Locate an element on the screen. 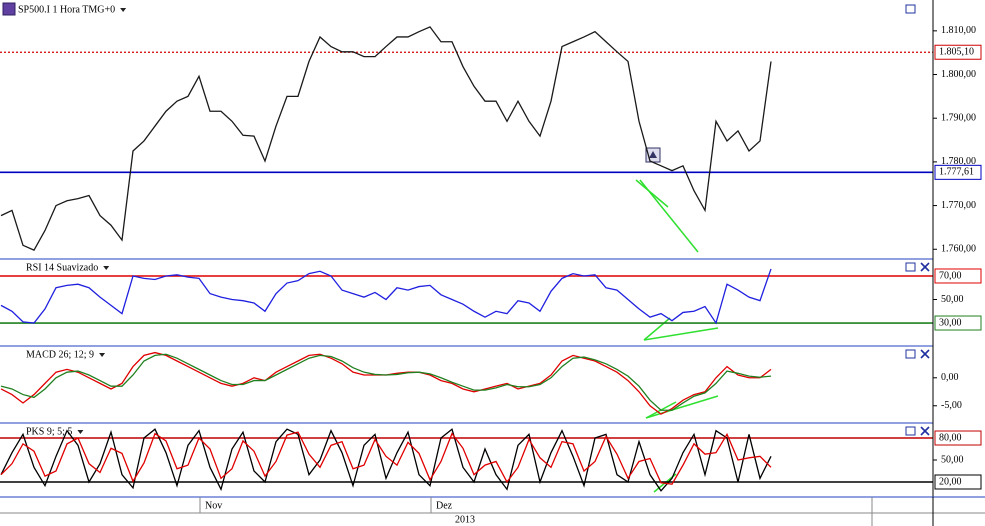 The image size is (985, 526). y-tick-label: 1.800,00 is located at coordinates (958, 74).